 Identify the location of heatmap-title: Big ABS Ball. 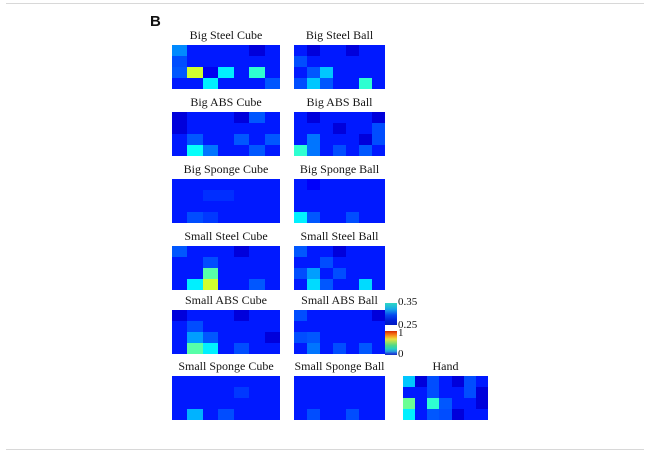
(339, 102).